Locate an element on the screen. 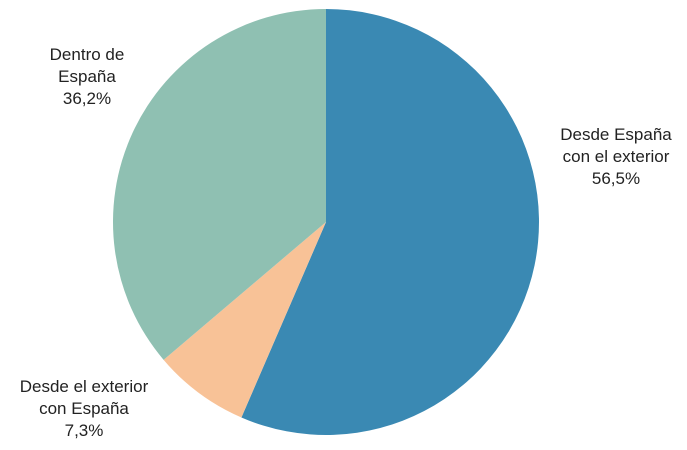 This screenshot has width=687, height=450. slice-label-line: Desde España is located at coordinates (616, 134).